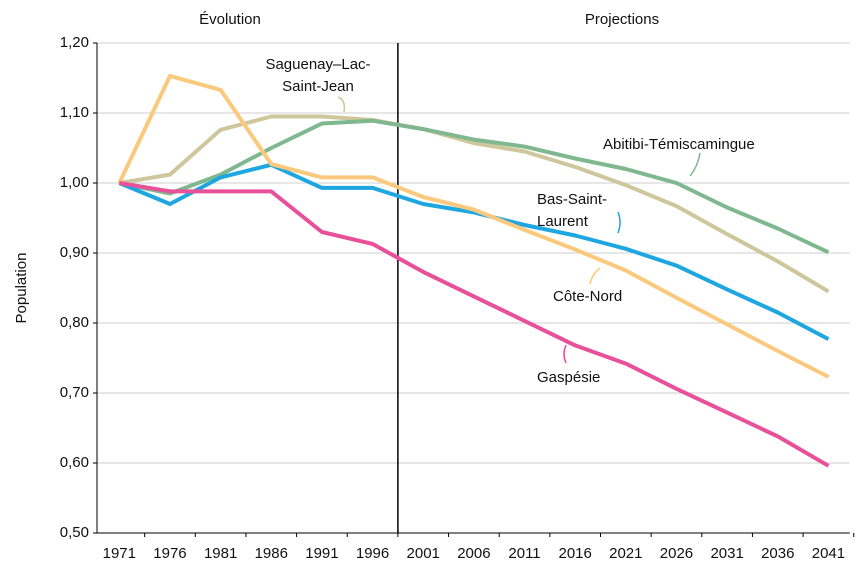  What do you see at coordinates (119, 553) in the screenshot?
I see `x-tick-label: 1971` at bounding box center [119, 553].